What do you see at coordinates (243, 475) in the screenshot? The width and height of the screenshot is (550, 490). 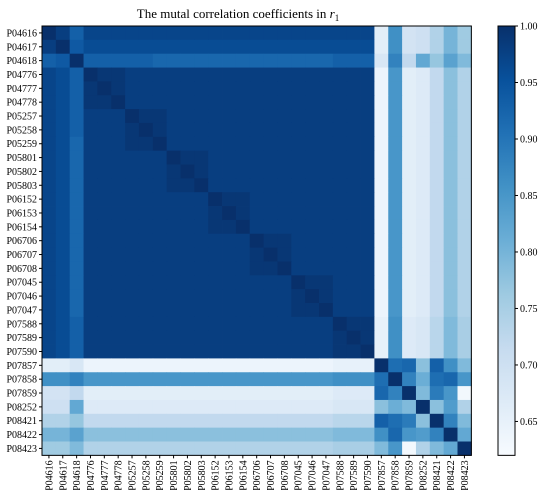 I see `x-tick-label: P06154` at bounding box center [243, 475].